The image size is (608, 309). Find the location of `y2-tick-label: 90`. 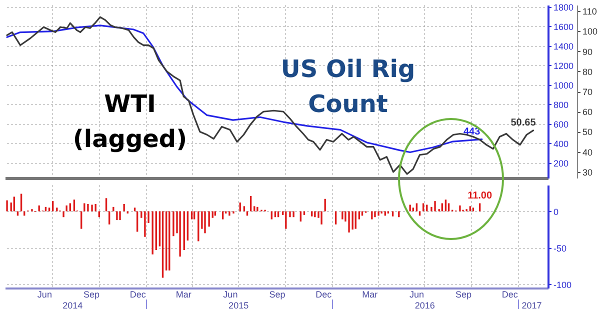

y2-tick-label: 90 is located at coordinates (587, 51).